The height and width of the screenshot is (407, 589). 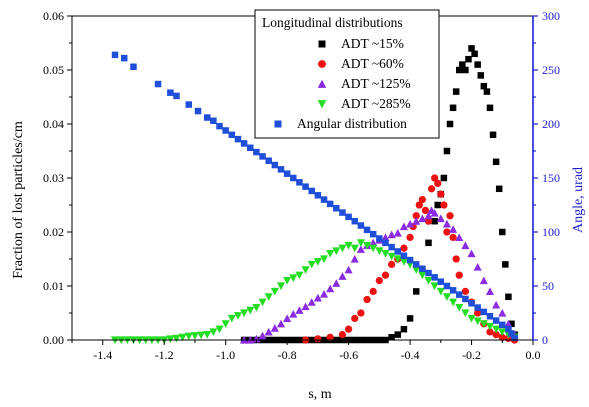 I want to click on x-tick-label: -0.8, so click(x=287, y=355).